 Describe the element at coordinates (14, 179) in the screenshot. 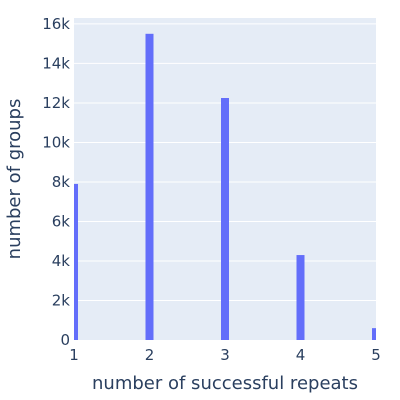

I see `y-axis-title: number of groups` at that location.